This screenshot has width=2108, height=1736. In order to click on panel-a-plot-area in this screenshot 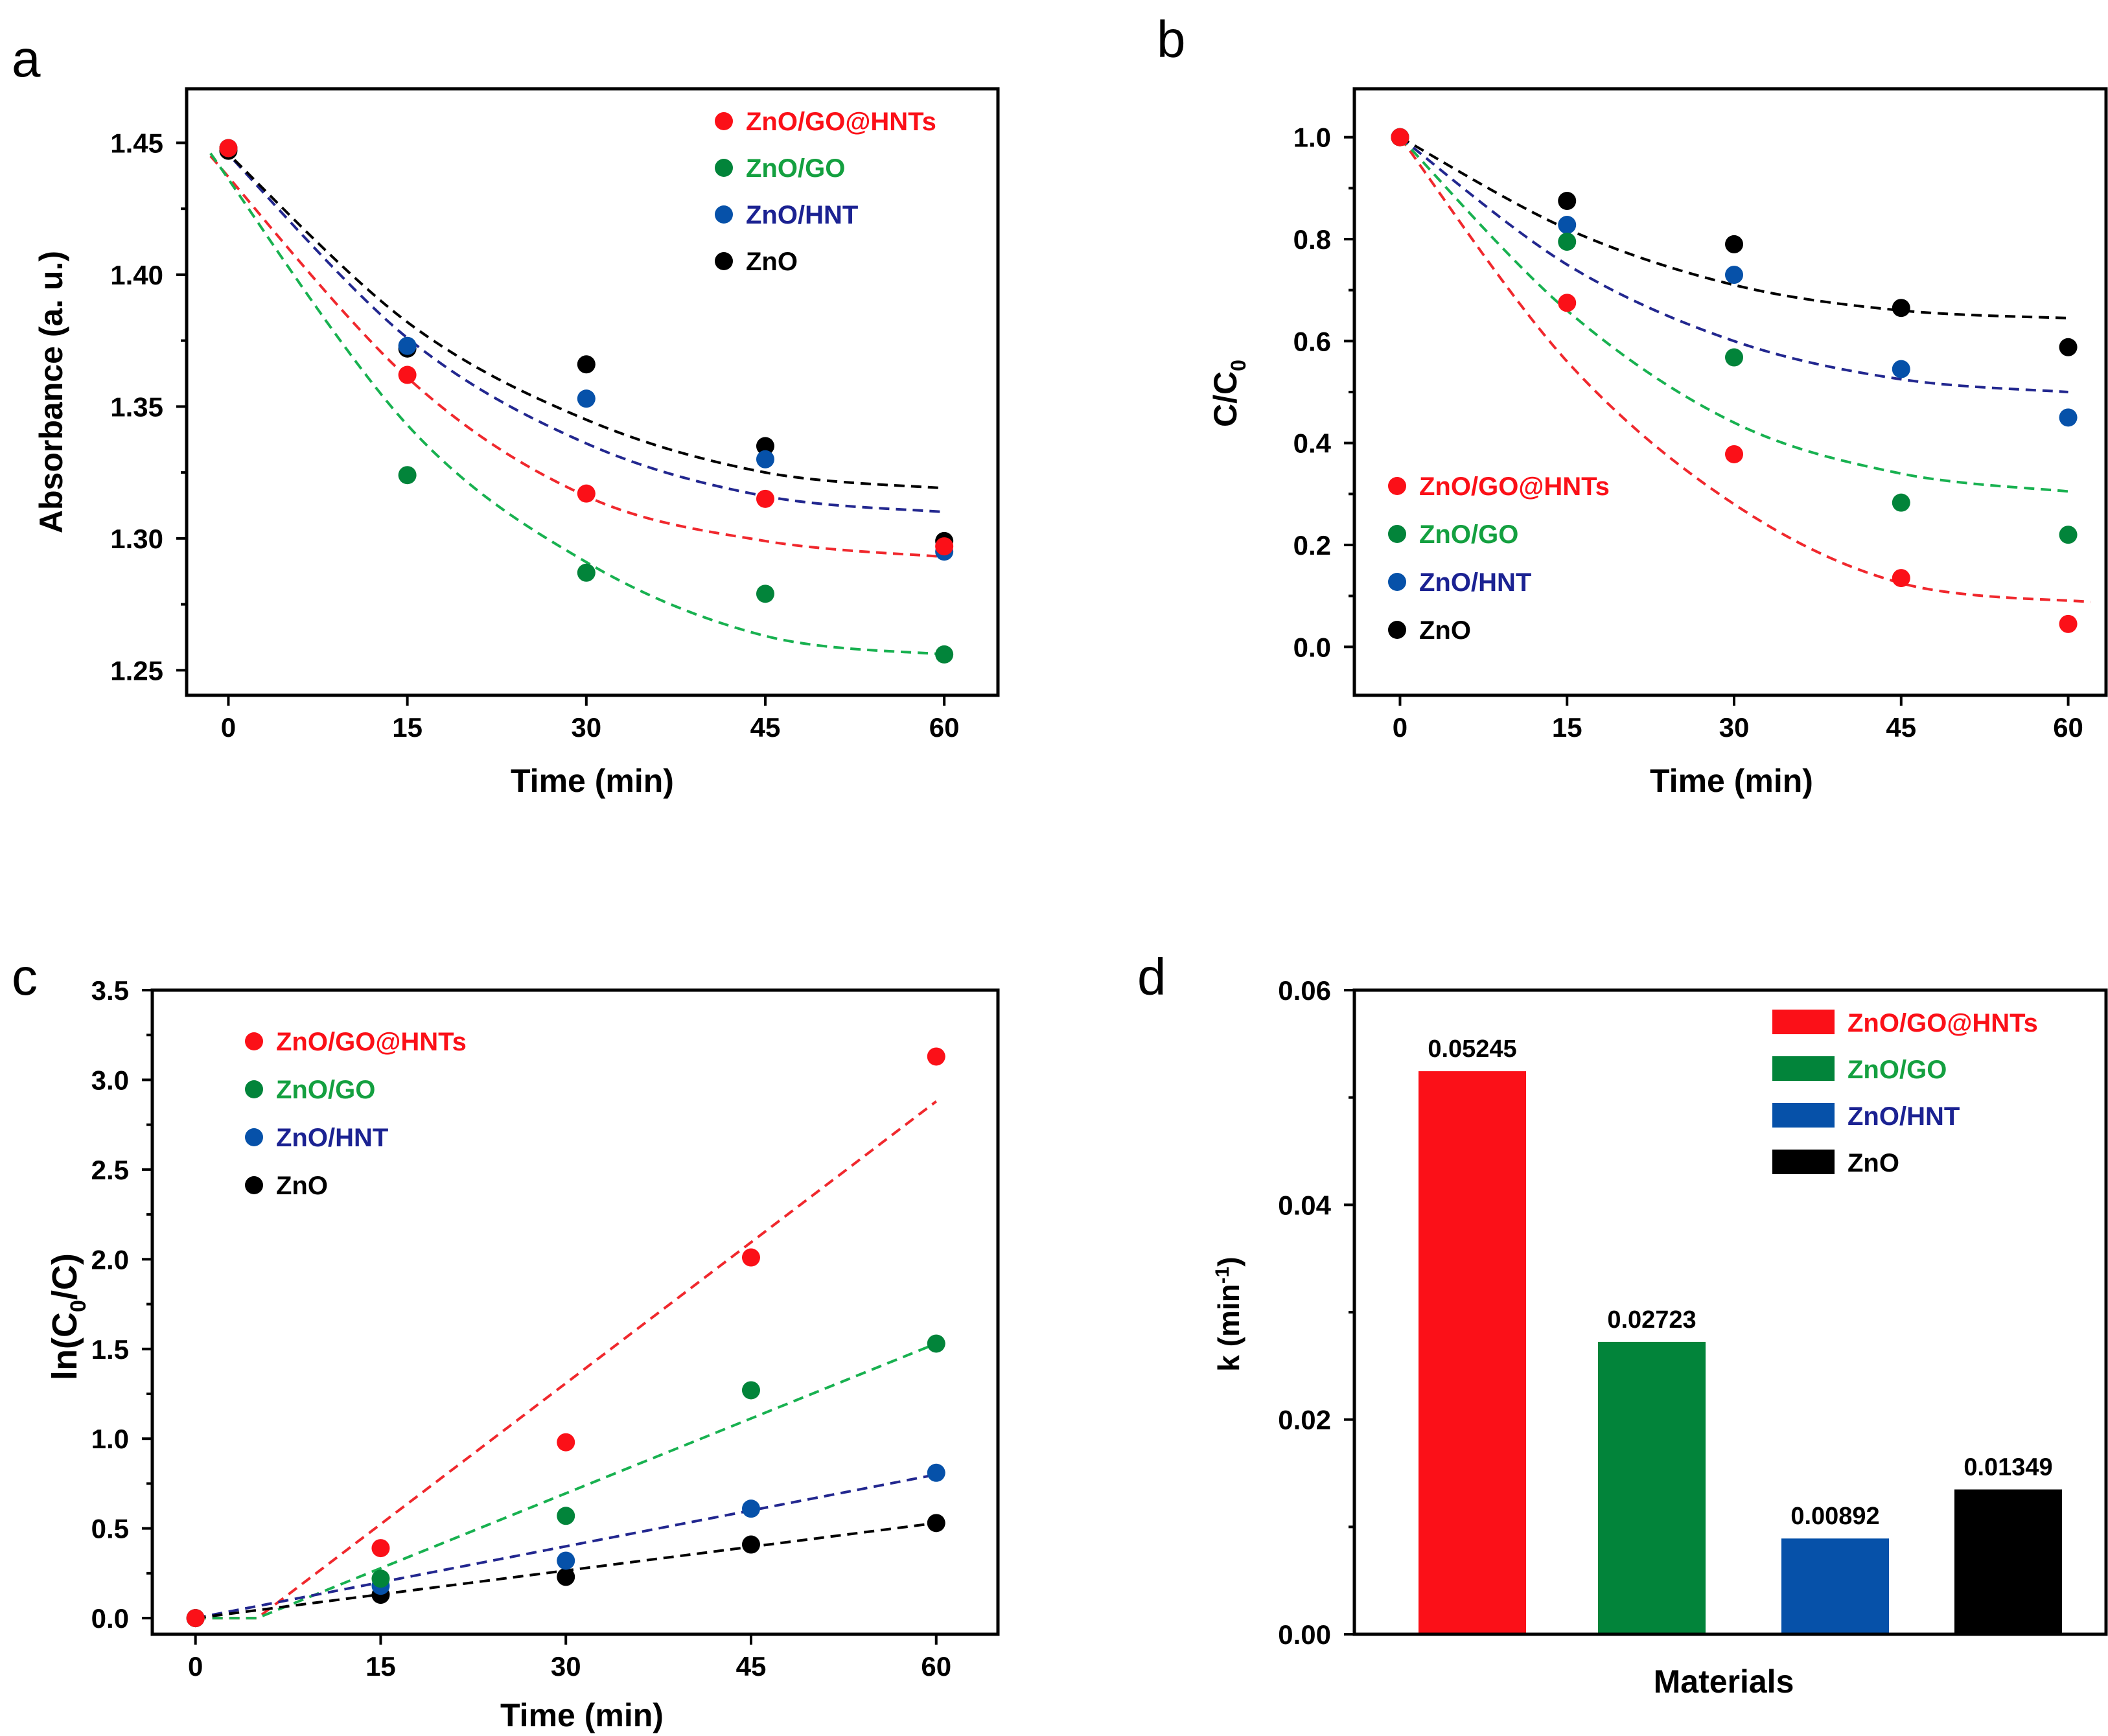, I will do `click(581, 401)`.